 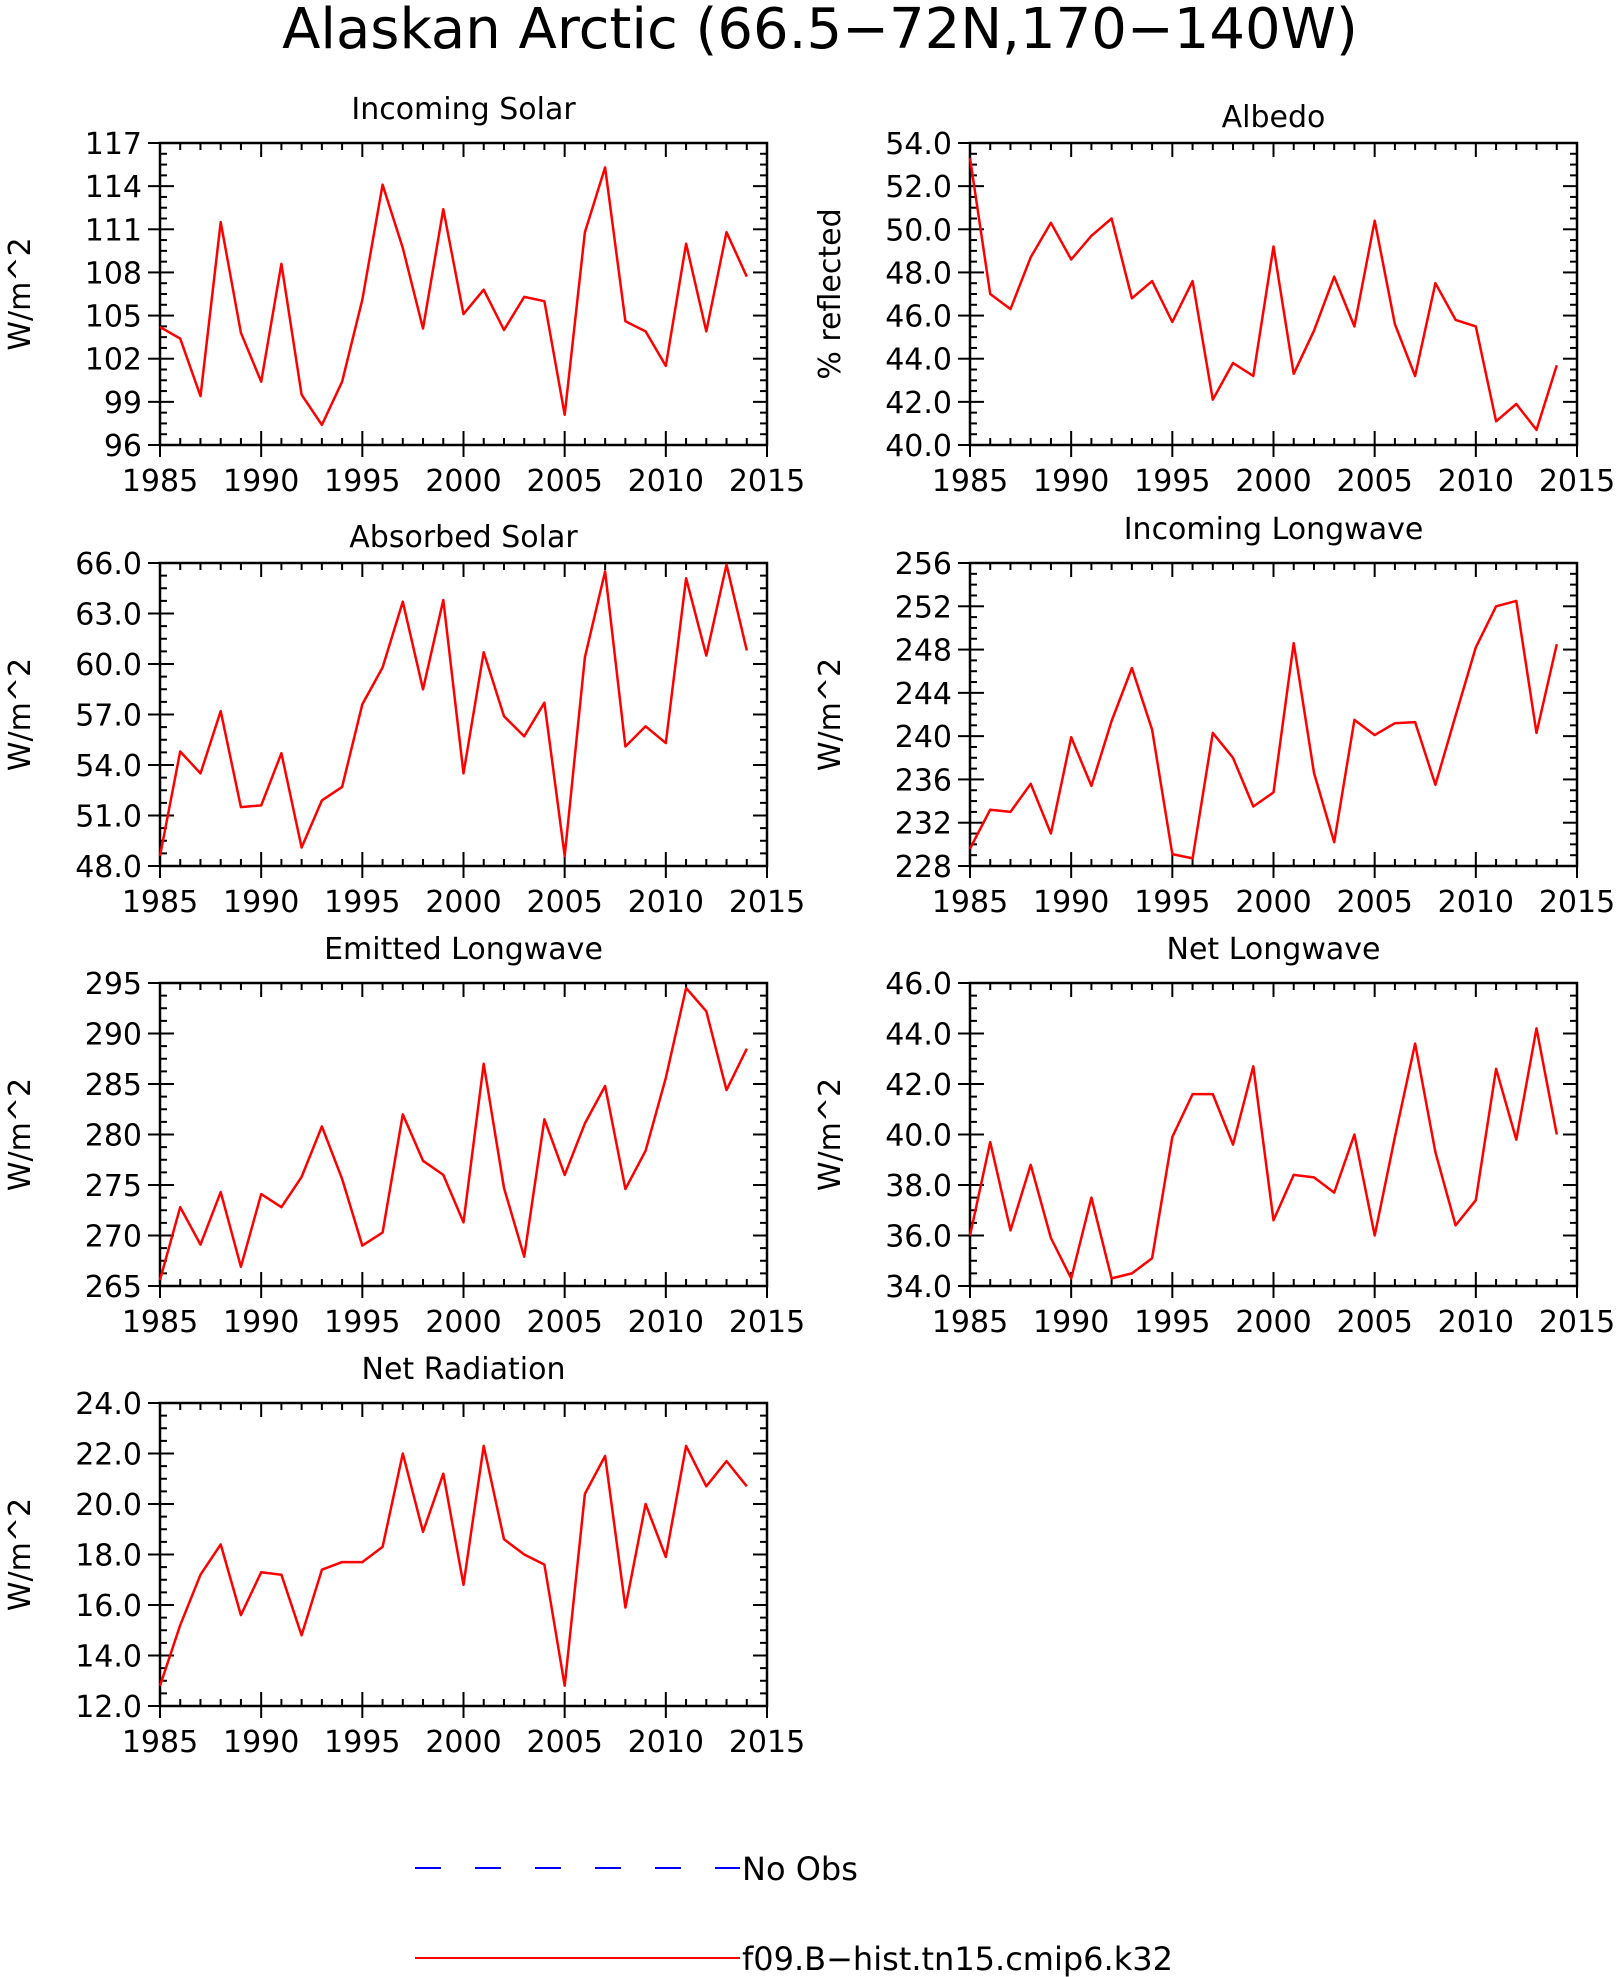 I want to click on y-tick-label: 275, so click(x=113, y=1186).